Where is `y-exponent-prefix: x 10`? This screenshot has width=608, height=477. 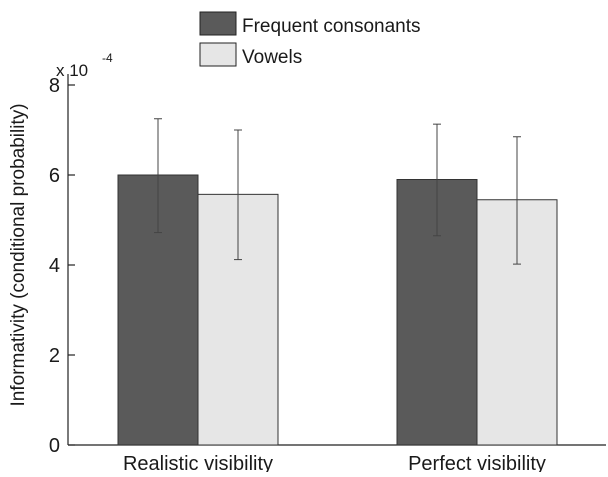
y-exponent-prefix: x 10 is located at coordinates (72, 70).